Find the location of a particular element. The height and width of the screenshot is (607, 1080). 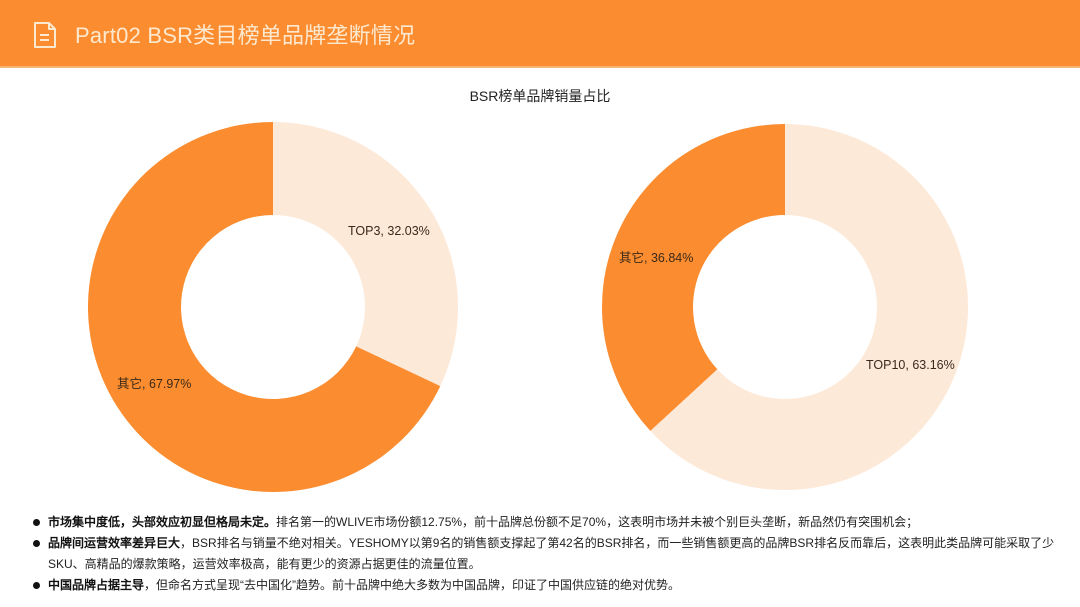

donut-slice-其它 is located at coordinates (693, 277).